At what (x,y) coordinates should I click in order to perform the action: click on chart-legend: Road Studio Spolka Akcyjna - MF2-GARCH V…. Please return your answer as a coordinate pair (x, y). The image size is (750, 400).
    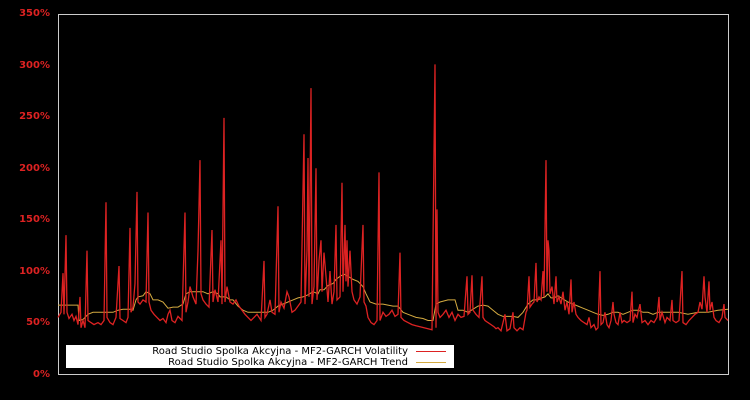
    Looking at the image, I should click on (260, 356).